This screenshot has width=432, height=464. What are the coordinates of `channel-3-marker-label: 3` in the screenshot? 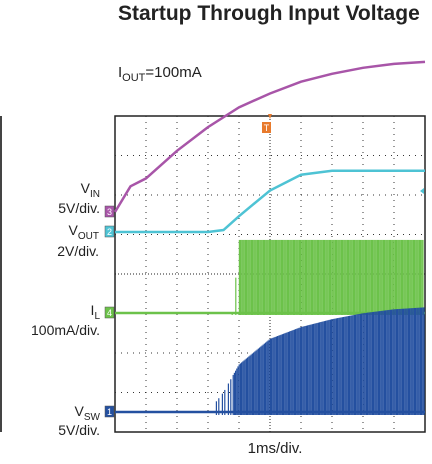 It's located at (109, 212).